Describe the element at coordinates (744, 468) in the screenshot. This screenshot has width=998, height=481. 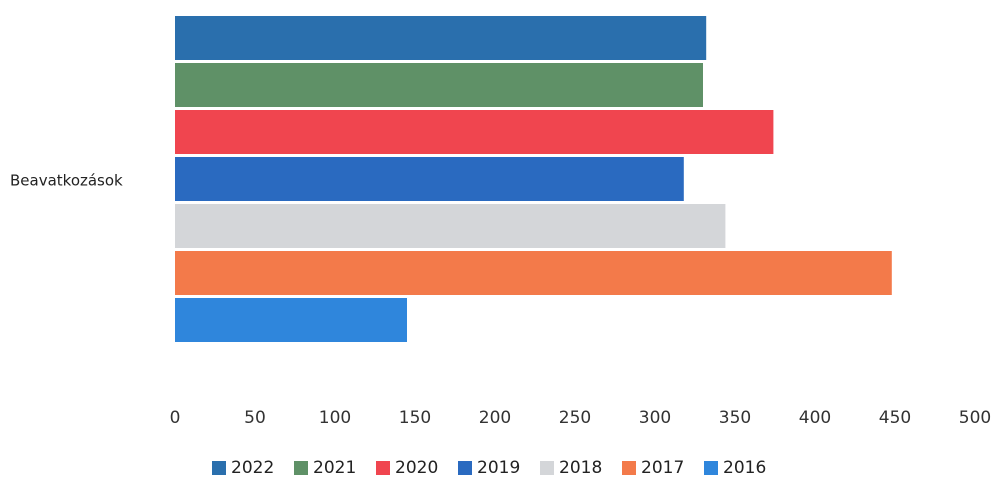
I see `legend-label-2016: 2016` at that location.